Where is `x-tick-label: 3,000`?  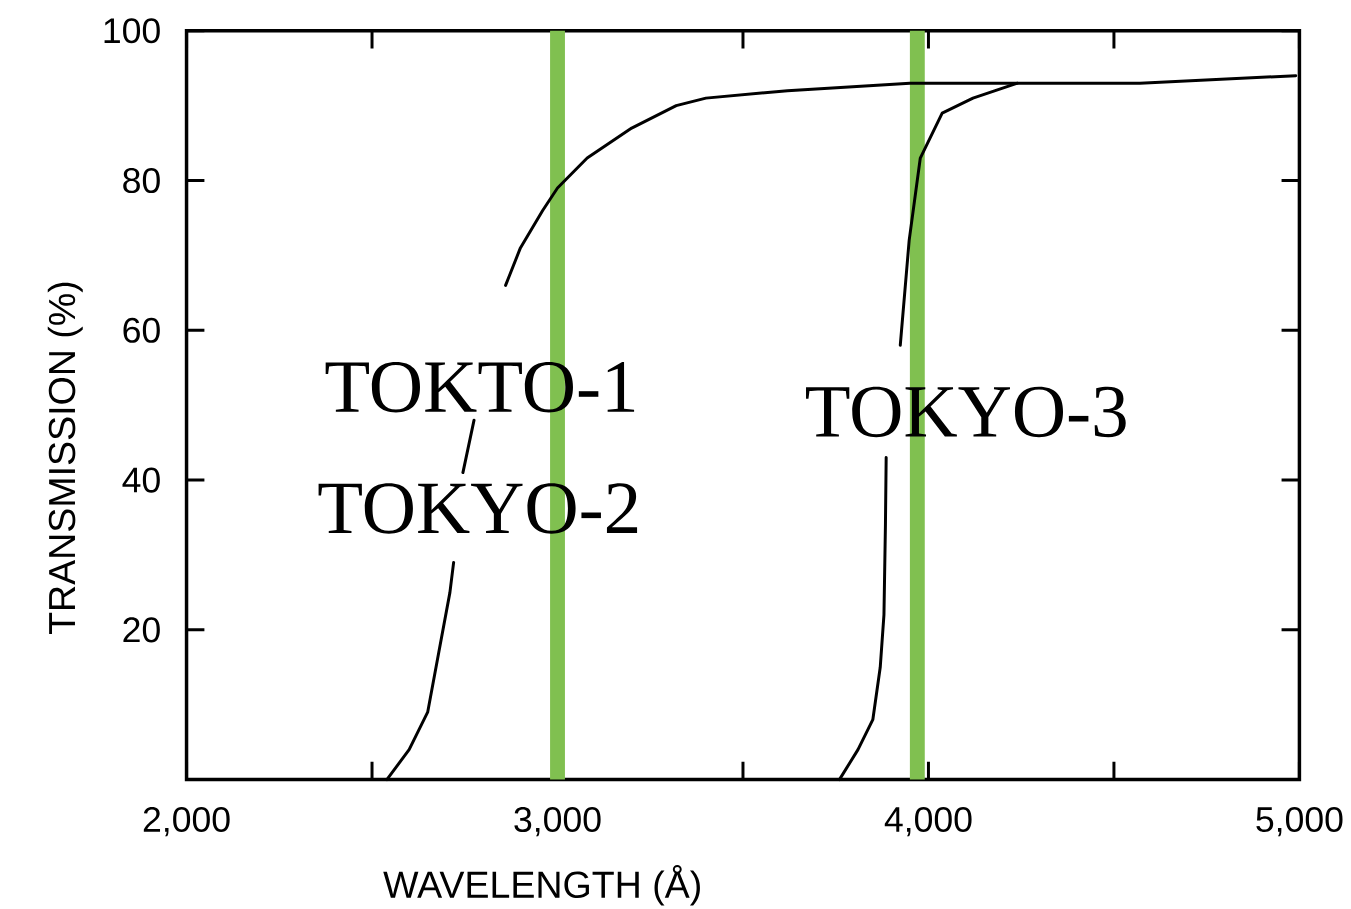 x-tick-label: 3,000 is located at coordinates (557, 822).